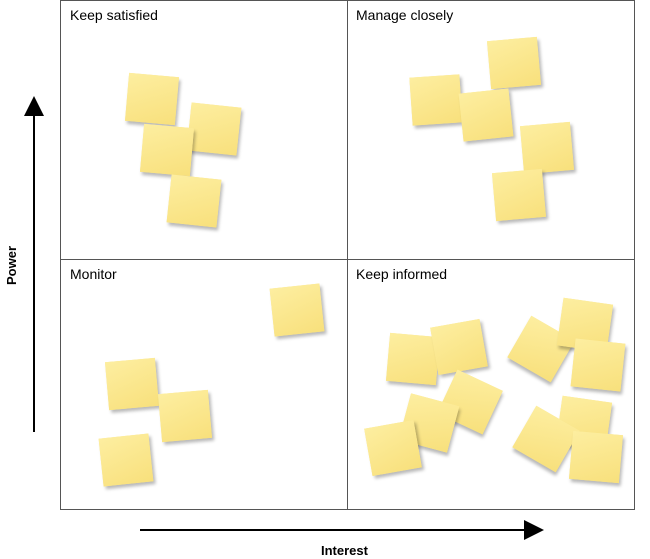 The height and width of the screenshot is (559, 650). What do you see at coordinates (344, 550) in the screenshot?
I see `interest-axis-label: Interest` at bounding box center [344, 550].